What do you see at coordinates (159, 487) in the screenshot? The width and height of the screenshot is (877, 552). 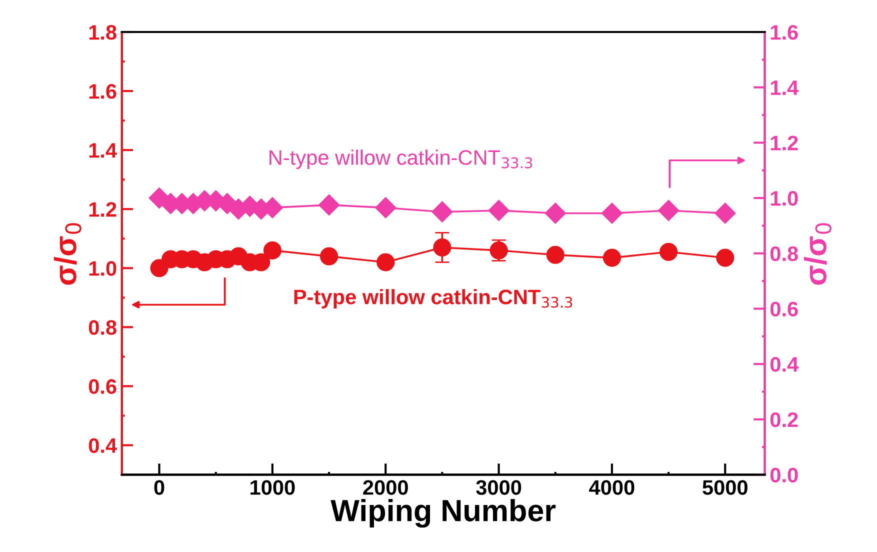 I see `x-tick-label: 0` at bounding box center [159, 487].